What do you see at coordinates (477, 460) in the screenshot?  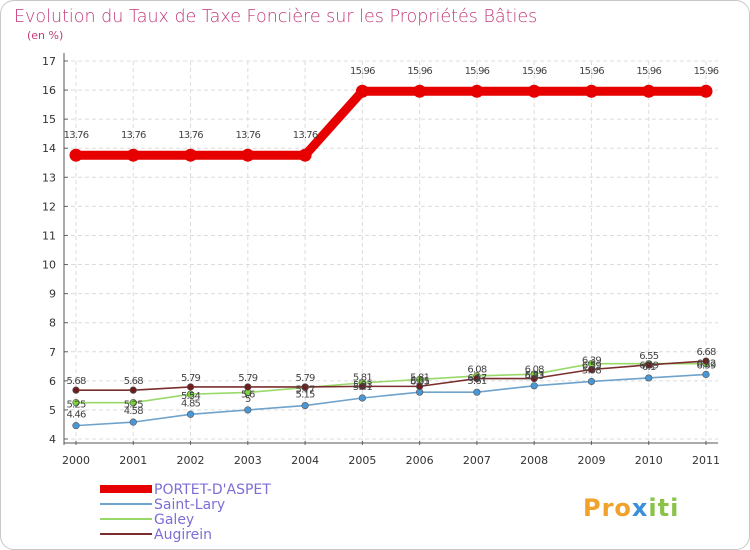 I see `x-tick-label: 2007` at bounding box center [477, 460].